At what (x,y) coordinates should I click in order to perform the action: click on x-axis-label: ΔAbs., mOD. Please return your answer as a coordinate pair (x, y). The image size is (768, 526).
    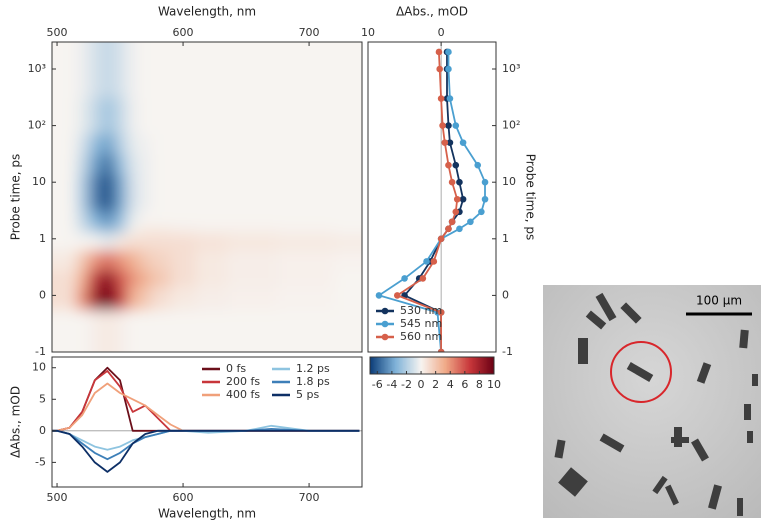
    Looking at the image, I should click on (432, 12).